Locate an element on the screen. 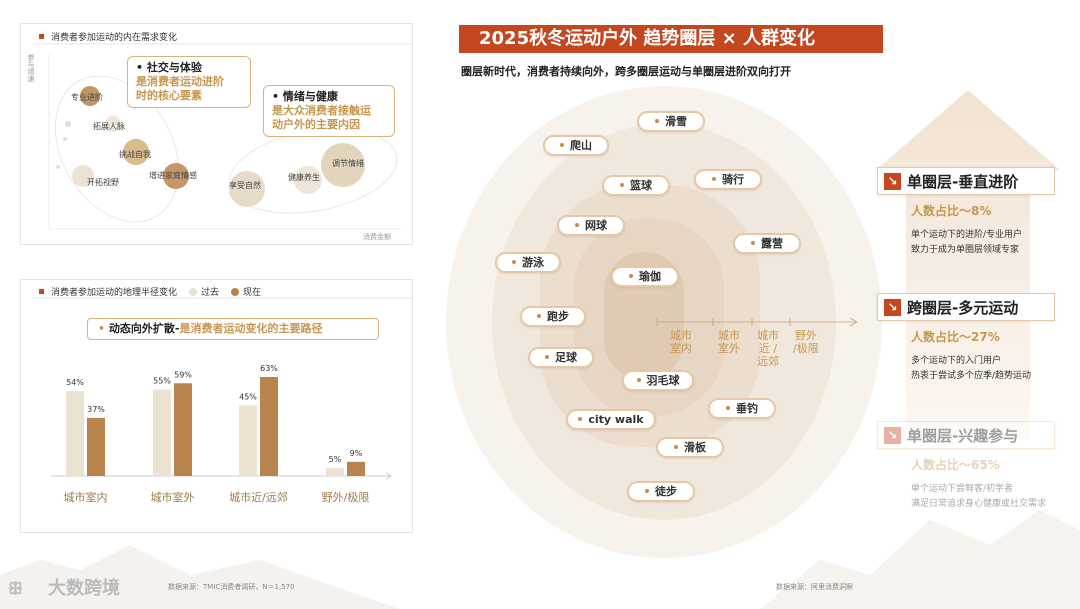  callout-sub: 动户外的主要内因 is located at coordinates (316, 124).